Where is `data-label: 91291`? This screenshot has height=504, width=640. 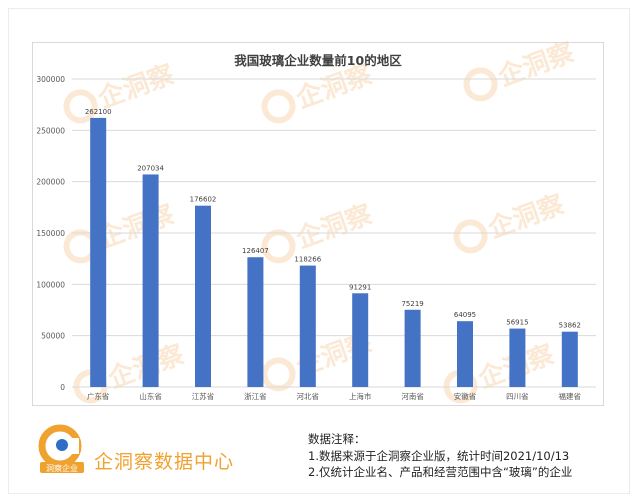
data-label: 91291 is located at coordinates (360, 287).